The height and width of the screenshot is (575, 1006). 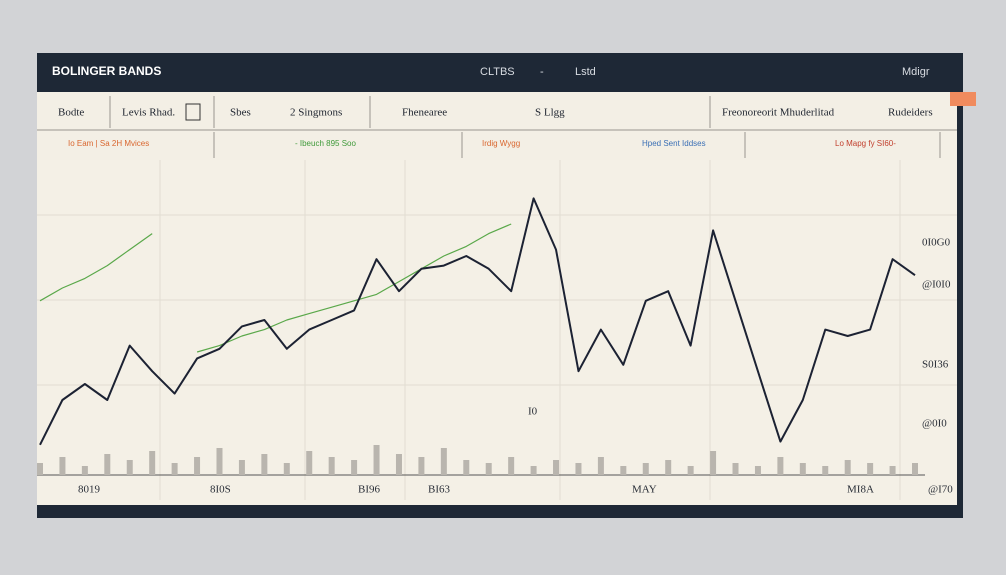 I want to click on toolbar-item: Levis Rhad., so click(x=148, y=113).